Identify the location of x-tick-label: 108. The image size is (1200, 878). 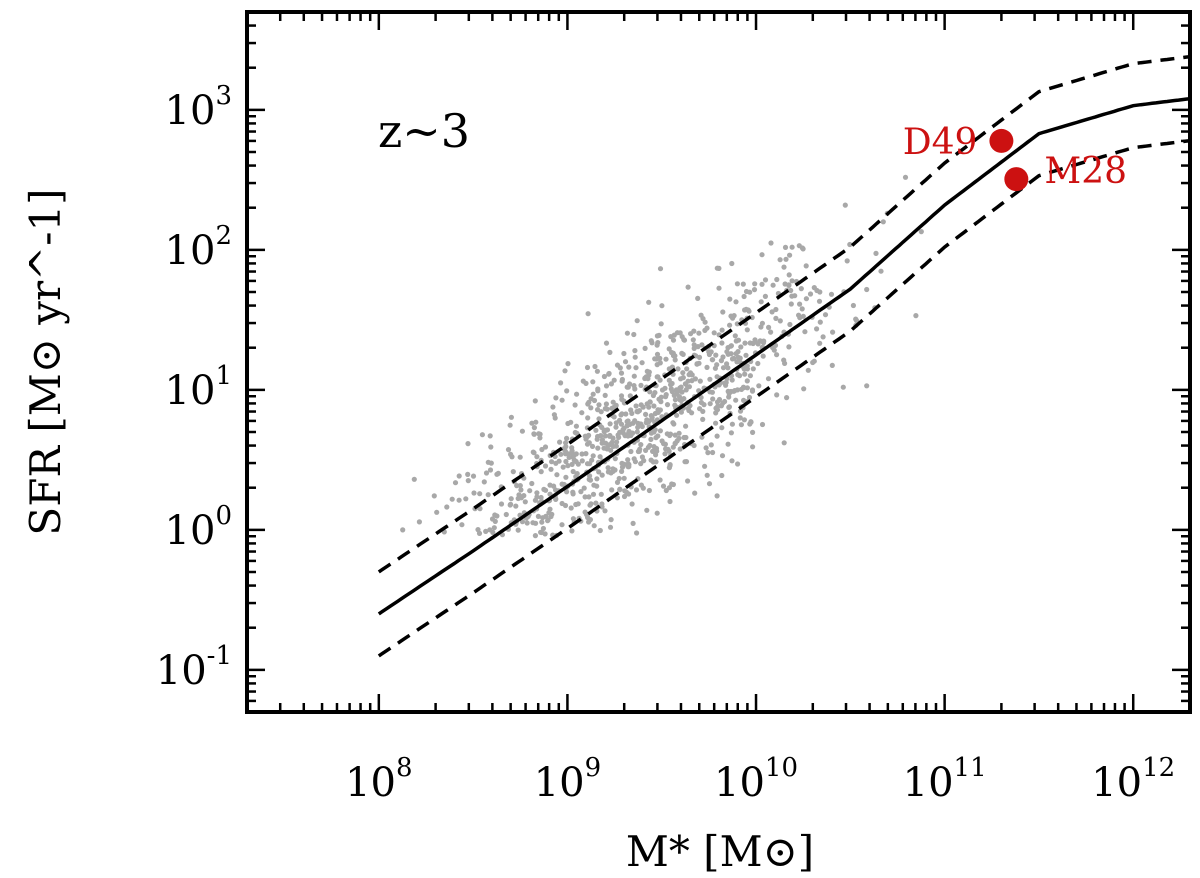
(378, 779).